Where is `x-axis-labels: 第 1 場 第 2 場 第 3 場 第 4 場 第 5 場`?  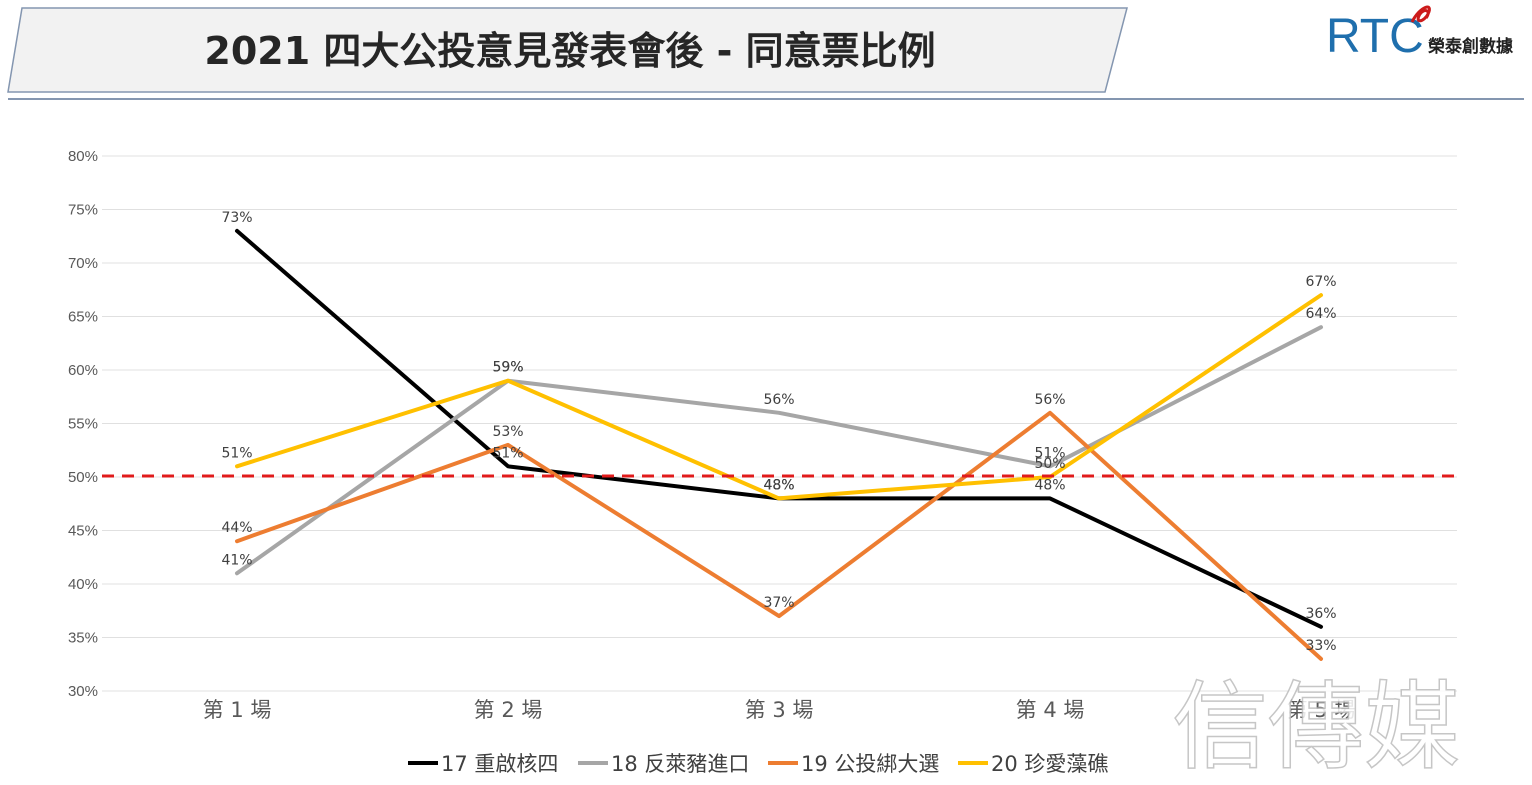 x-axis-labels: 第 1 場 第 2 場 第 3 場 第 4 場 第 5 場 is located at coordinates (779, 710).